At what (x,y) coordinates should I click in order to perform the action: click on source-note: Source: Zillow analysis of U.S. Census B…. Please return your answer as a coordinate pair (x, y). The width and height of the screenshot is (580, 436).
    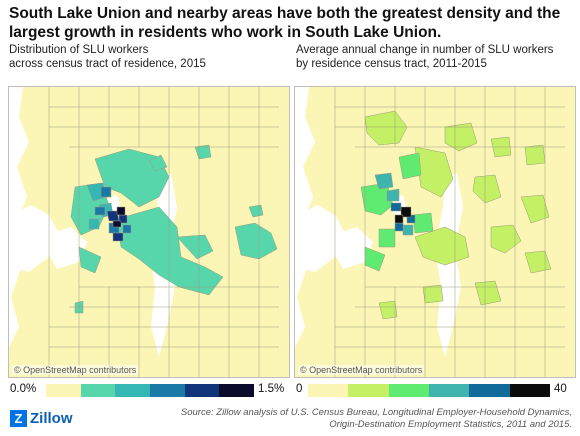
    Looking at the image, I should click on (362, 419).